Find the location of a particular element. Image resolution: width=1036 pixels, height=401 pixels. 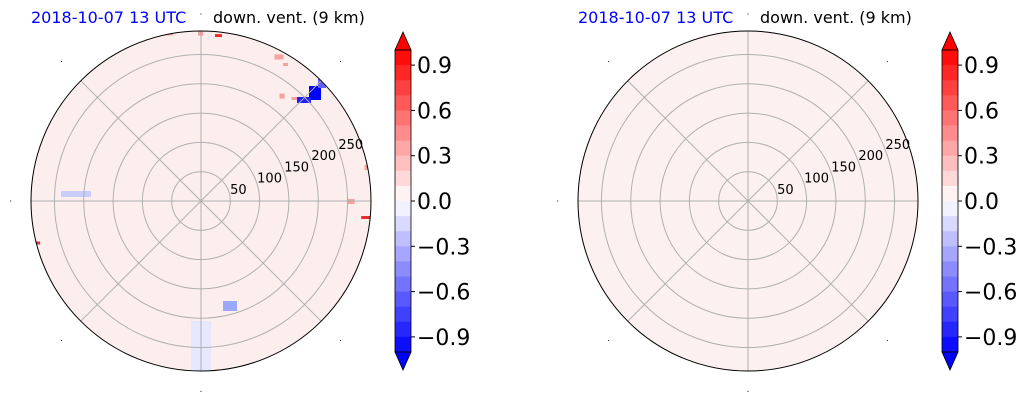

colorbar-tick-label: −0.3 is located at coordinates (443, 247).